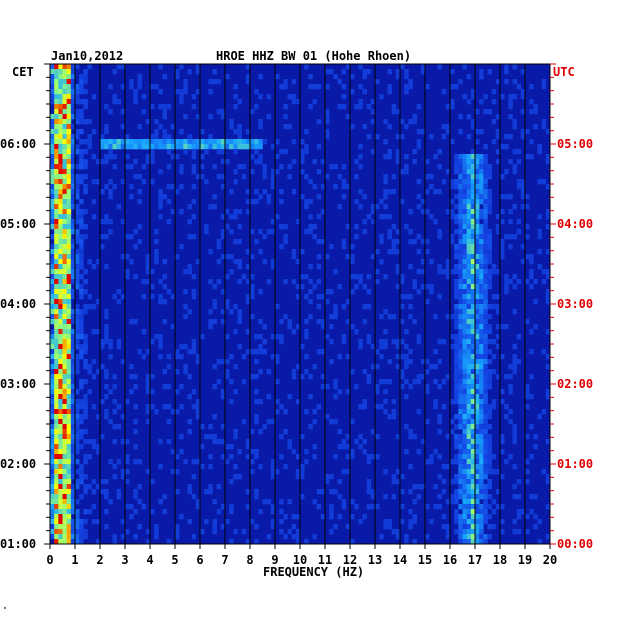 The width and height of the screenshot is (630, 629). I want to click on x-tick-label: 5, so click(174, 560).